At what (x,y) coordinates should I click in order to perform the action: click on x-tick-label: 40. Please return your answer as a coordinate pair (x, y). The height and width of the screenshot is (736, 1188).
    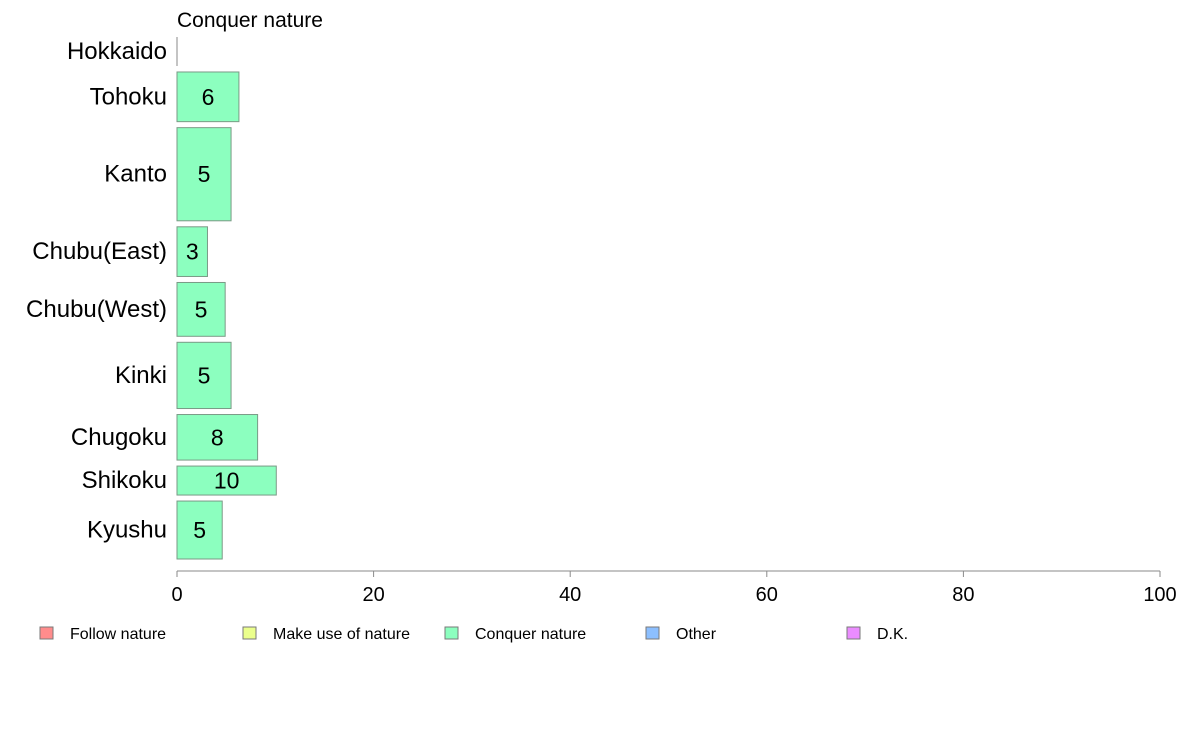
    Looking at the image, I should click on (570, 595).